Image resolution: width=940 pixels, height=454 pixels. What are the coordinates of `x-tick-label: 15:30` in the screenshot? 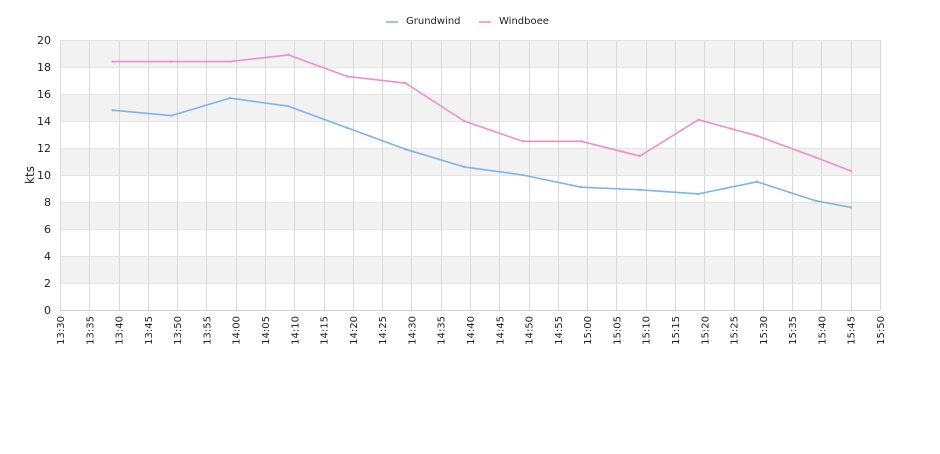 It's located at (764, 330).